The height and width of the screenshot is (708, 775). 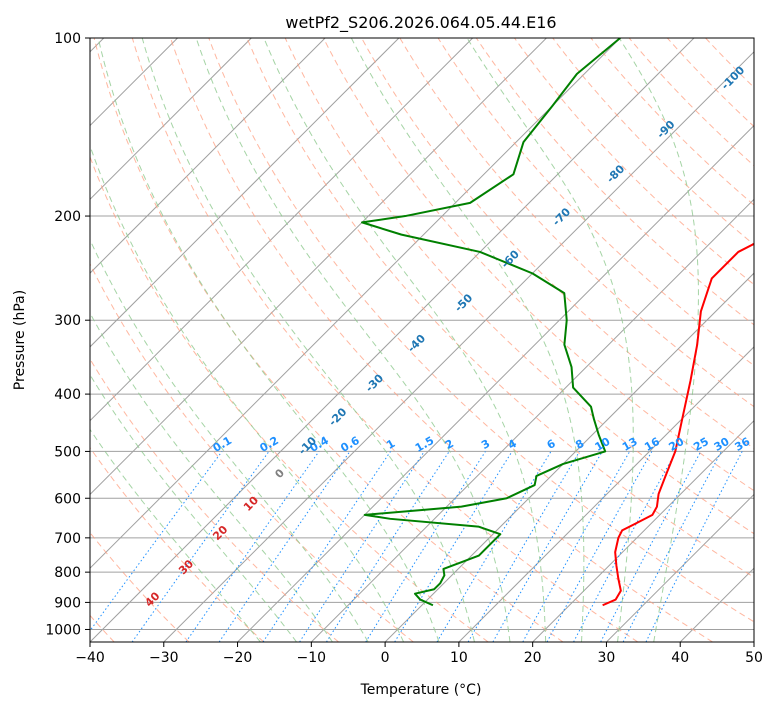 What do you see at coordinates (419, 654) in the screenshot?
I see `x-axis-ticks: −40 −30 −20 −10 0 10 20 30 40 50` at bounding box center [419, 654].